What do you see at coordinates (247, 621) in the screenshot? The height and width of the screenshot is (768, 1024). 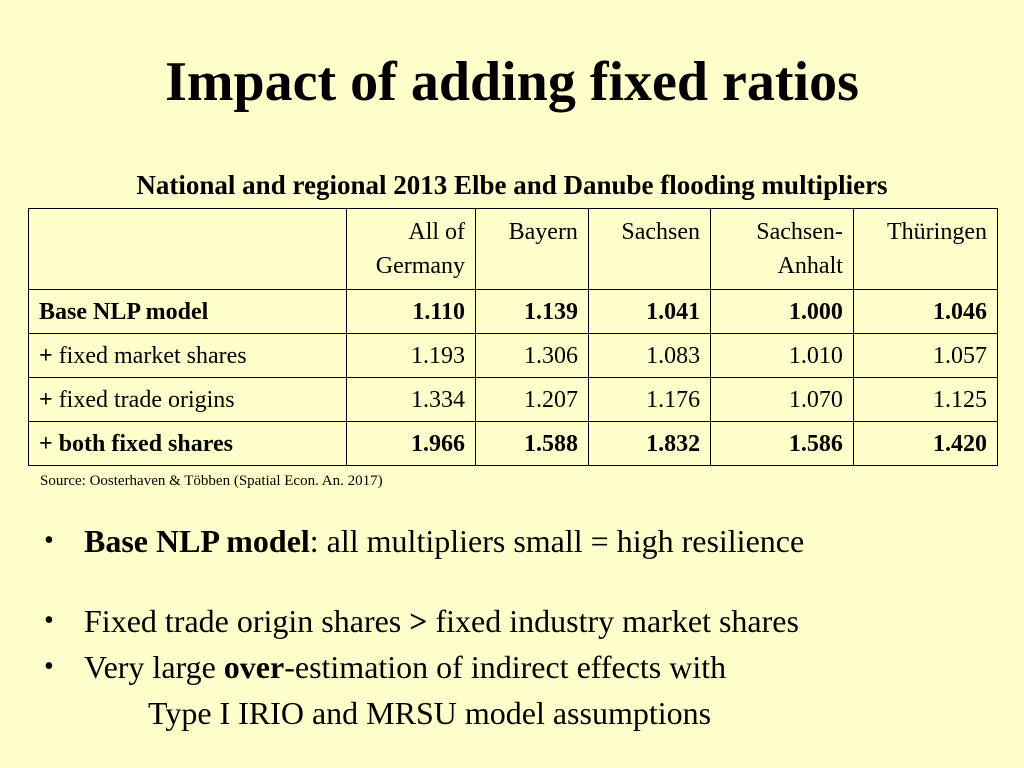 I see `bullet-text: Fixed trade origin shares` at bounding box center [247, 621].